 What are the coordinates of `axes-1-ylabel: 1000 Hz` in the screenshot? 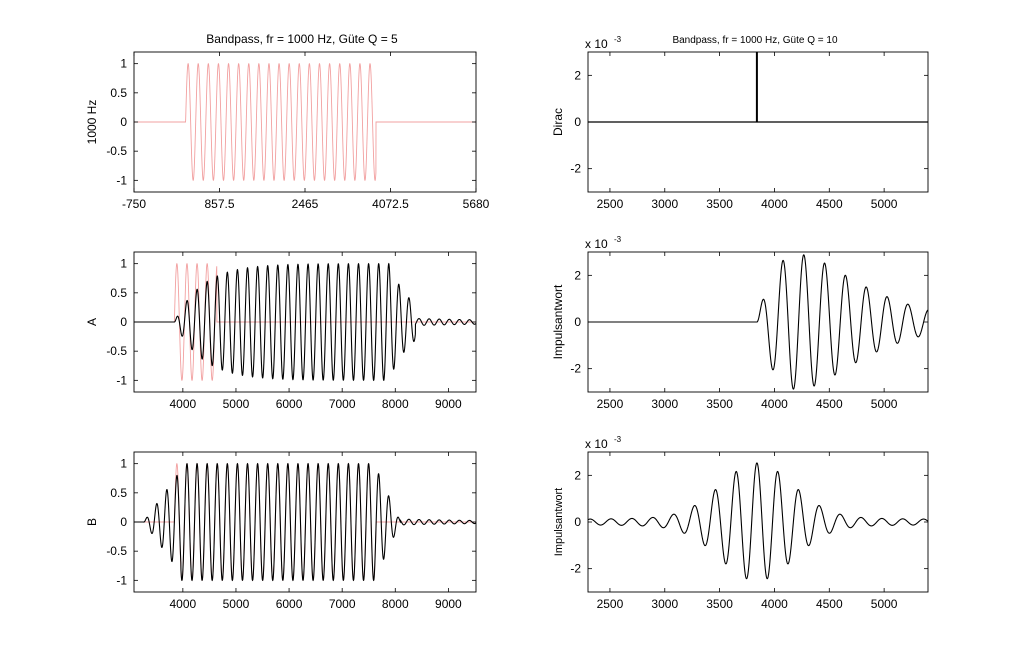 It's located at (92, 122).